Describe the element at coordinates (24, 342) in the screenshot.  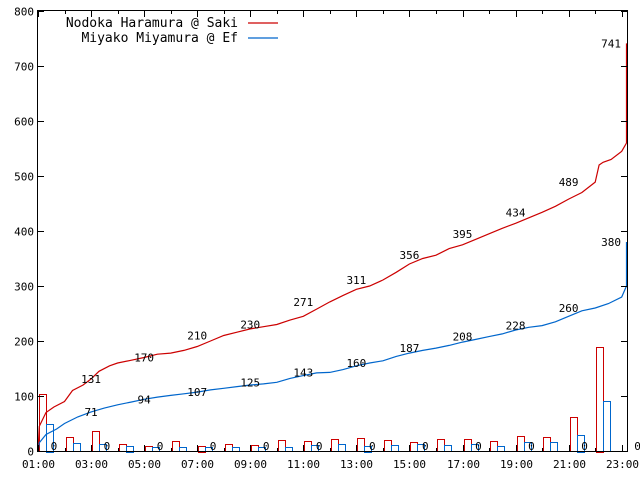
I see `y-tick-label: 200` at that location.